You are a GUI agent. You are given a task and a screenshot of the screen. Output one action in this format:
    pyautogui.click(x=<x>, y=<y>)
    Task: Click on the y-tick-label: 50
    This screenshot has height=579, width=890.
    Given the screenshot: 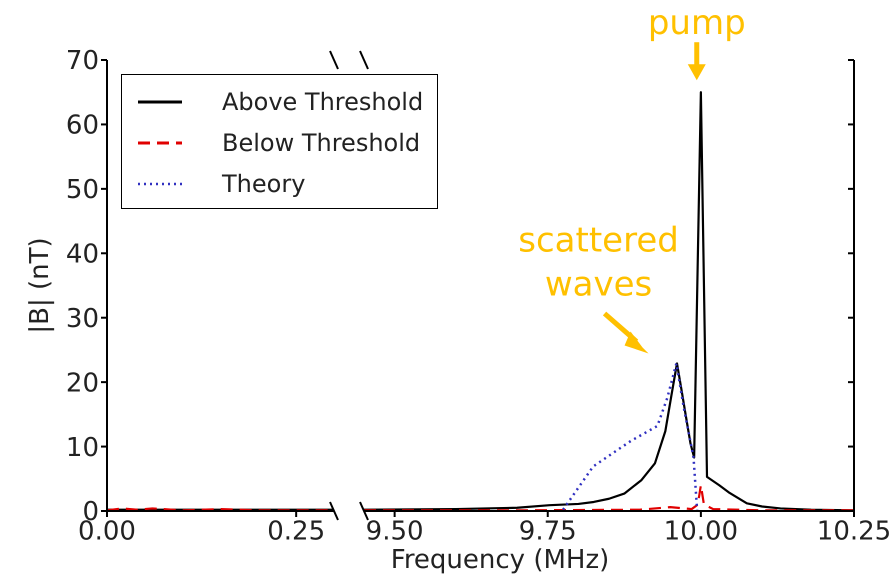 What is the action you would take?
    pyautogui.click(x=82, y=190)
    